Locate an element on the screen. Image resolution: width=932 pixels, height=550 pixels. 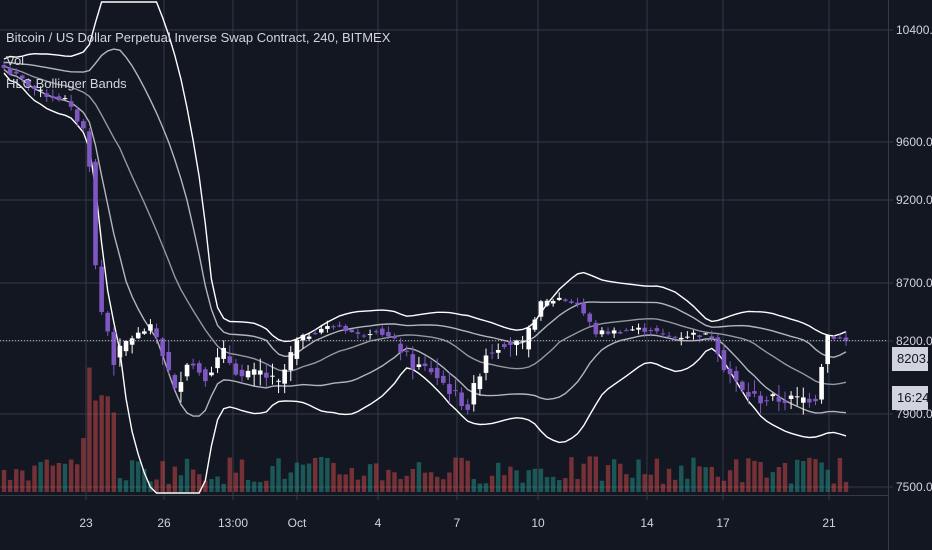
time-tick-label: 13:00 is located at coordinates (233, 523).